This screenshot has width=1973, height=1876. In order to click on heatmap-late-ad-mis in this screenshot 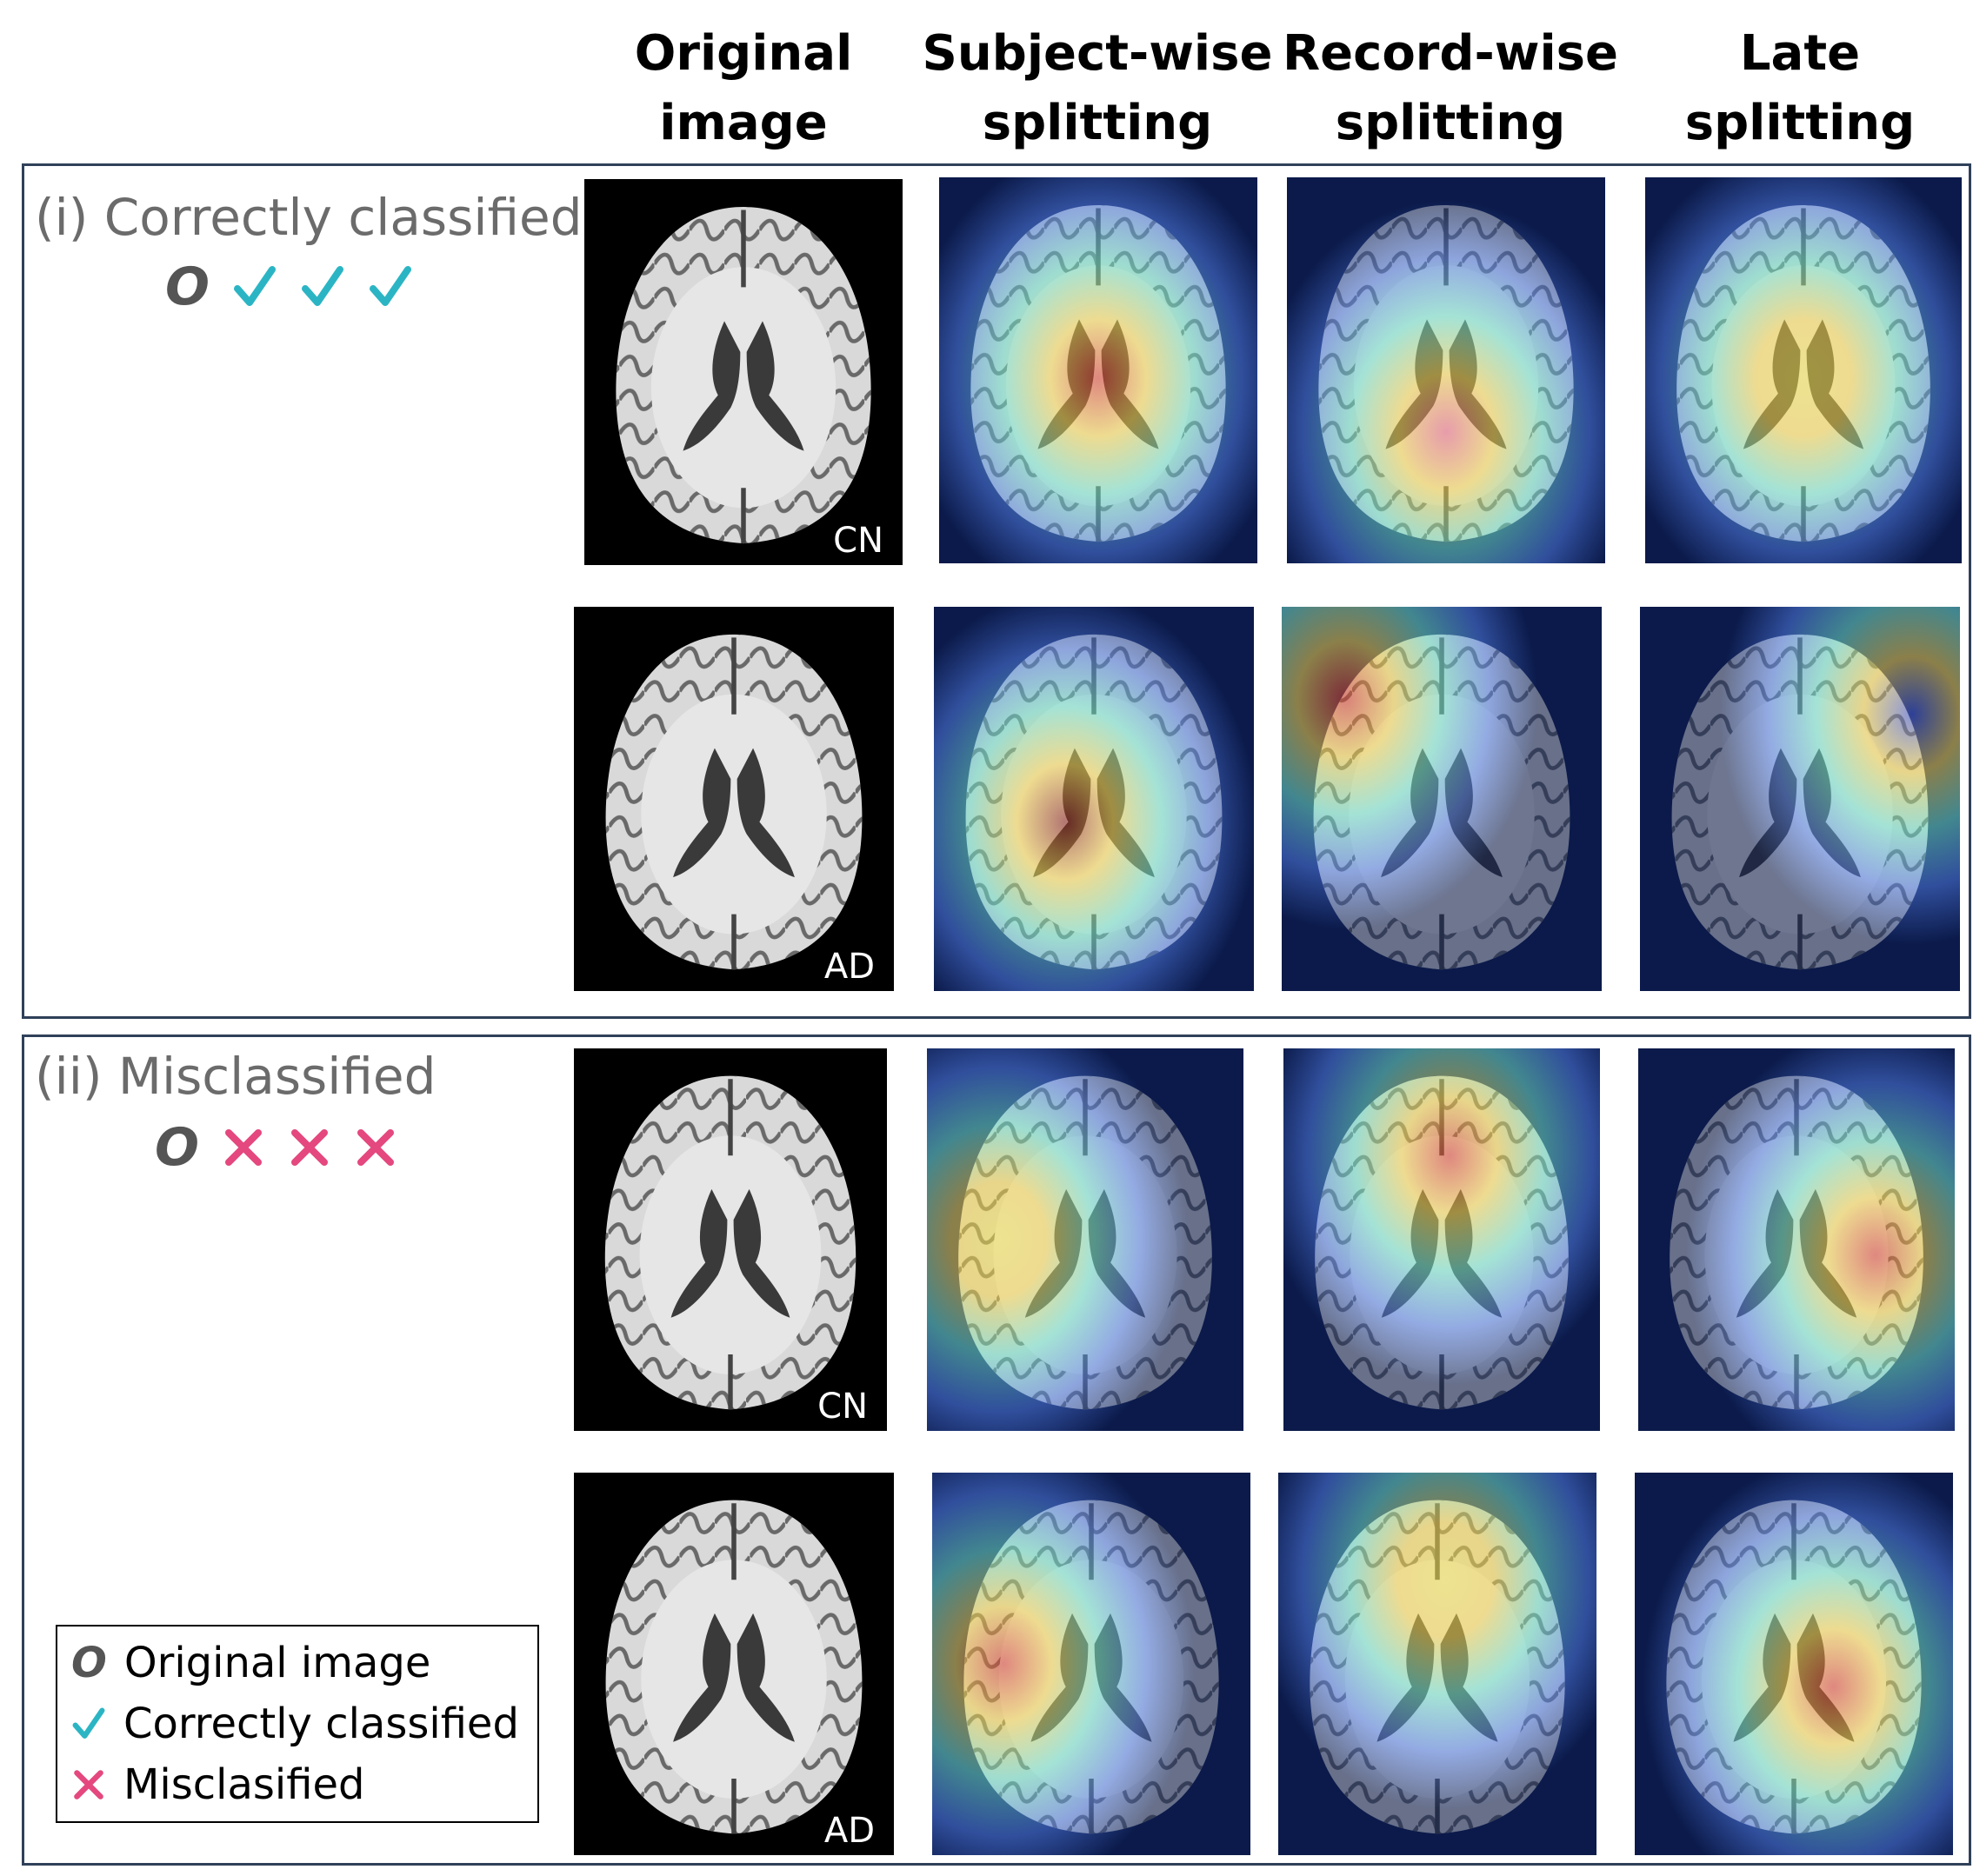, I will do `click(1794, 1664)`.